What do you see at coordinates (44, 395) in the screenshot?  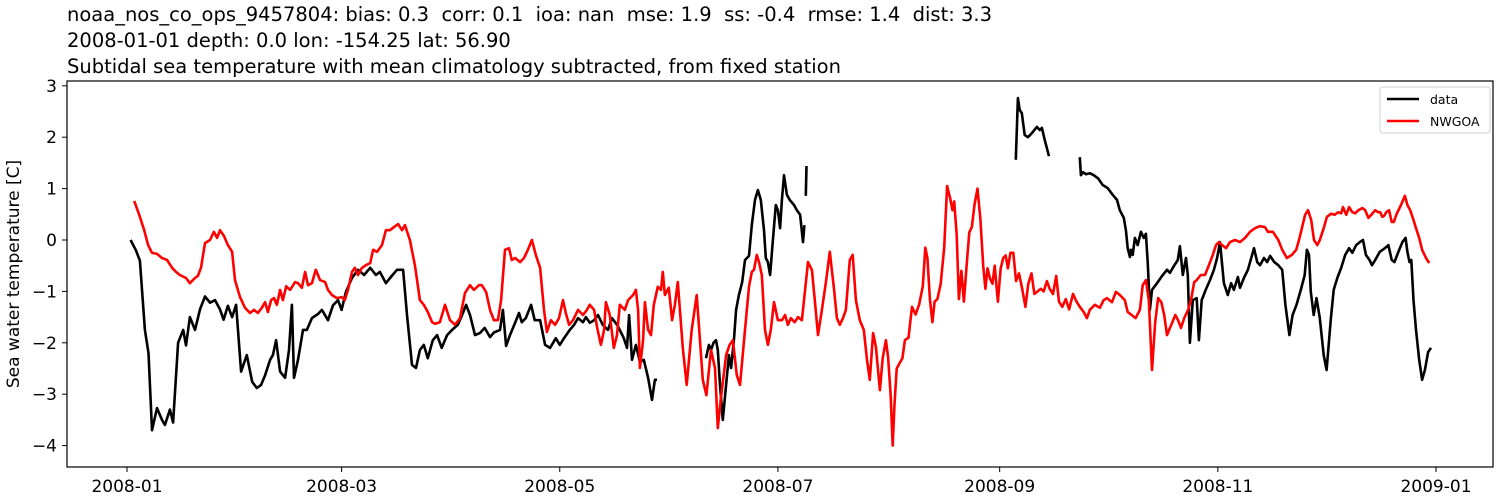 I see `y-tick-label: −3` at bounding box center [44, 395].